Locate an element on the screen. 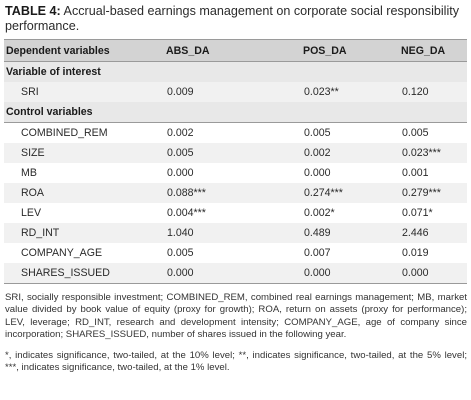 The height and width of the screenshot is (400, 471). table-row: SRI 0.009 0.023** 0.120 is located at coordinates (235, 92).